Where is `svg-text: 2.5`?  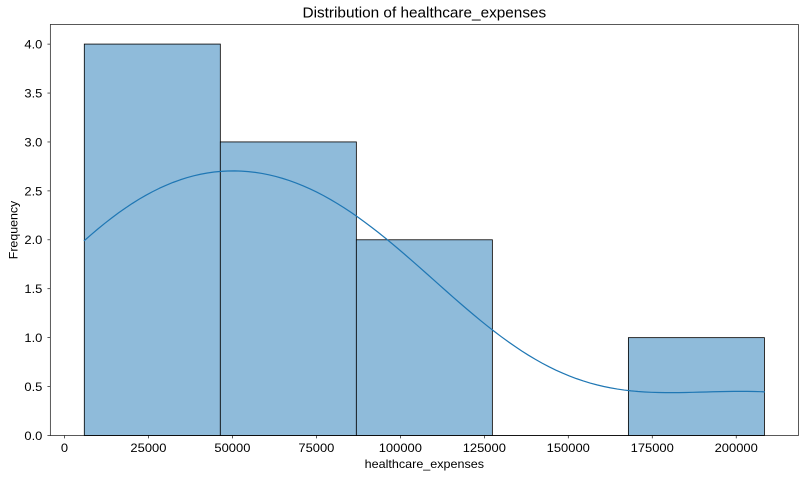 svg-text: 2.5 is located at coordinates (33, 191).